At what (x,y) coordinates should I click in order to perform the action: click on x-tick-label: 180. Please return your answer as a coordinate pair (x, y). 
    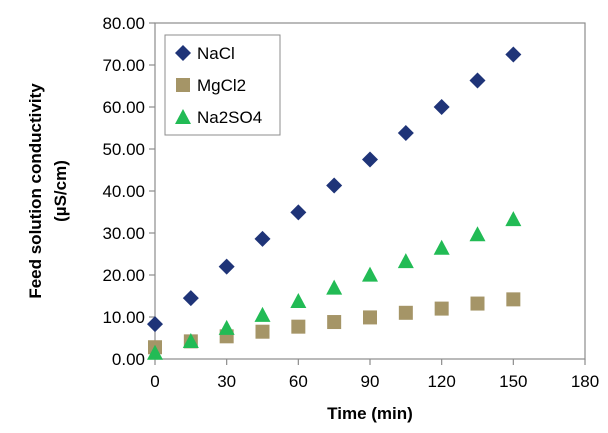
    Looking at the image, I should click on (585, 381).